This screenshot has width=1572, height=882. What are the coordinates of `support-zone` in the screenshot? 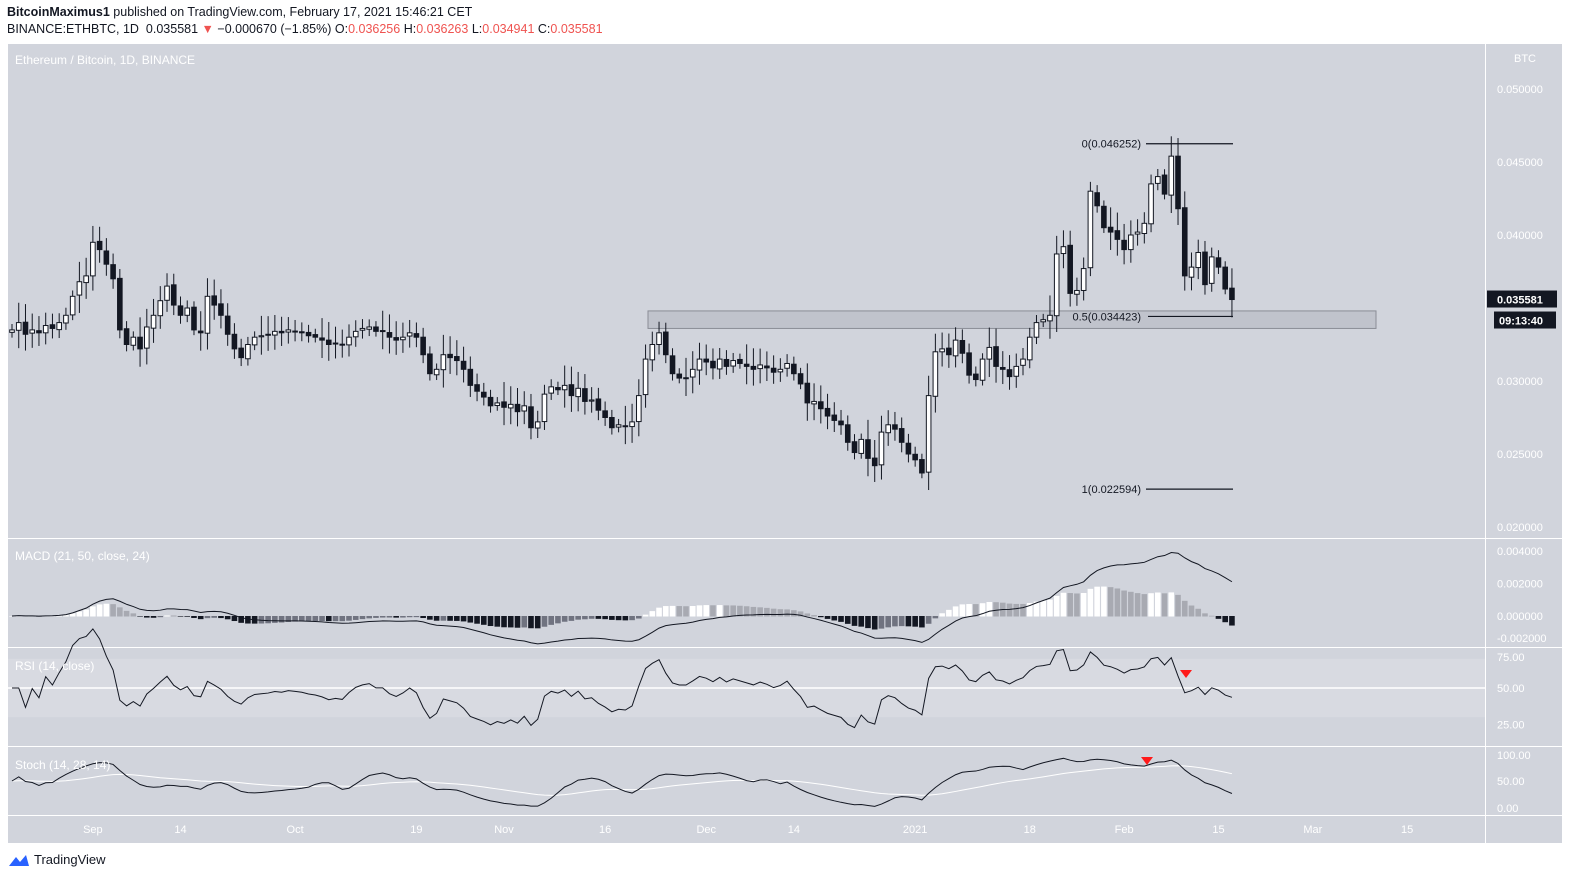 It's located at (1012, 319).